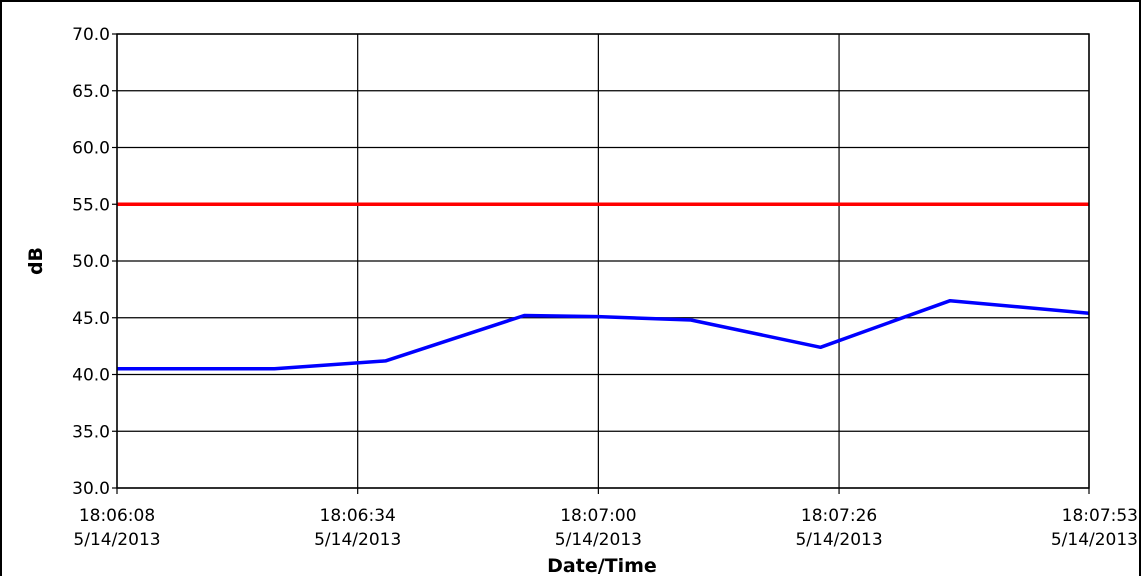 The width and height of the screenshot is (1141, 576). Describe the element at coordinates (91, 262) in the screenshot. I see `y-tick-label: 50.0` at that location.